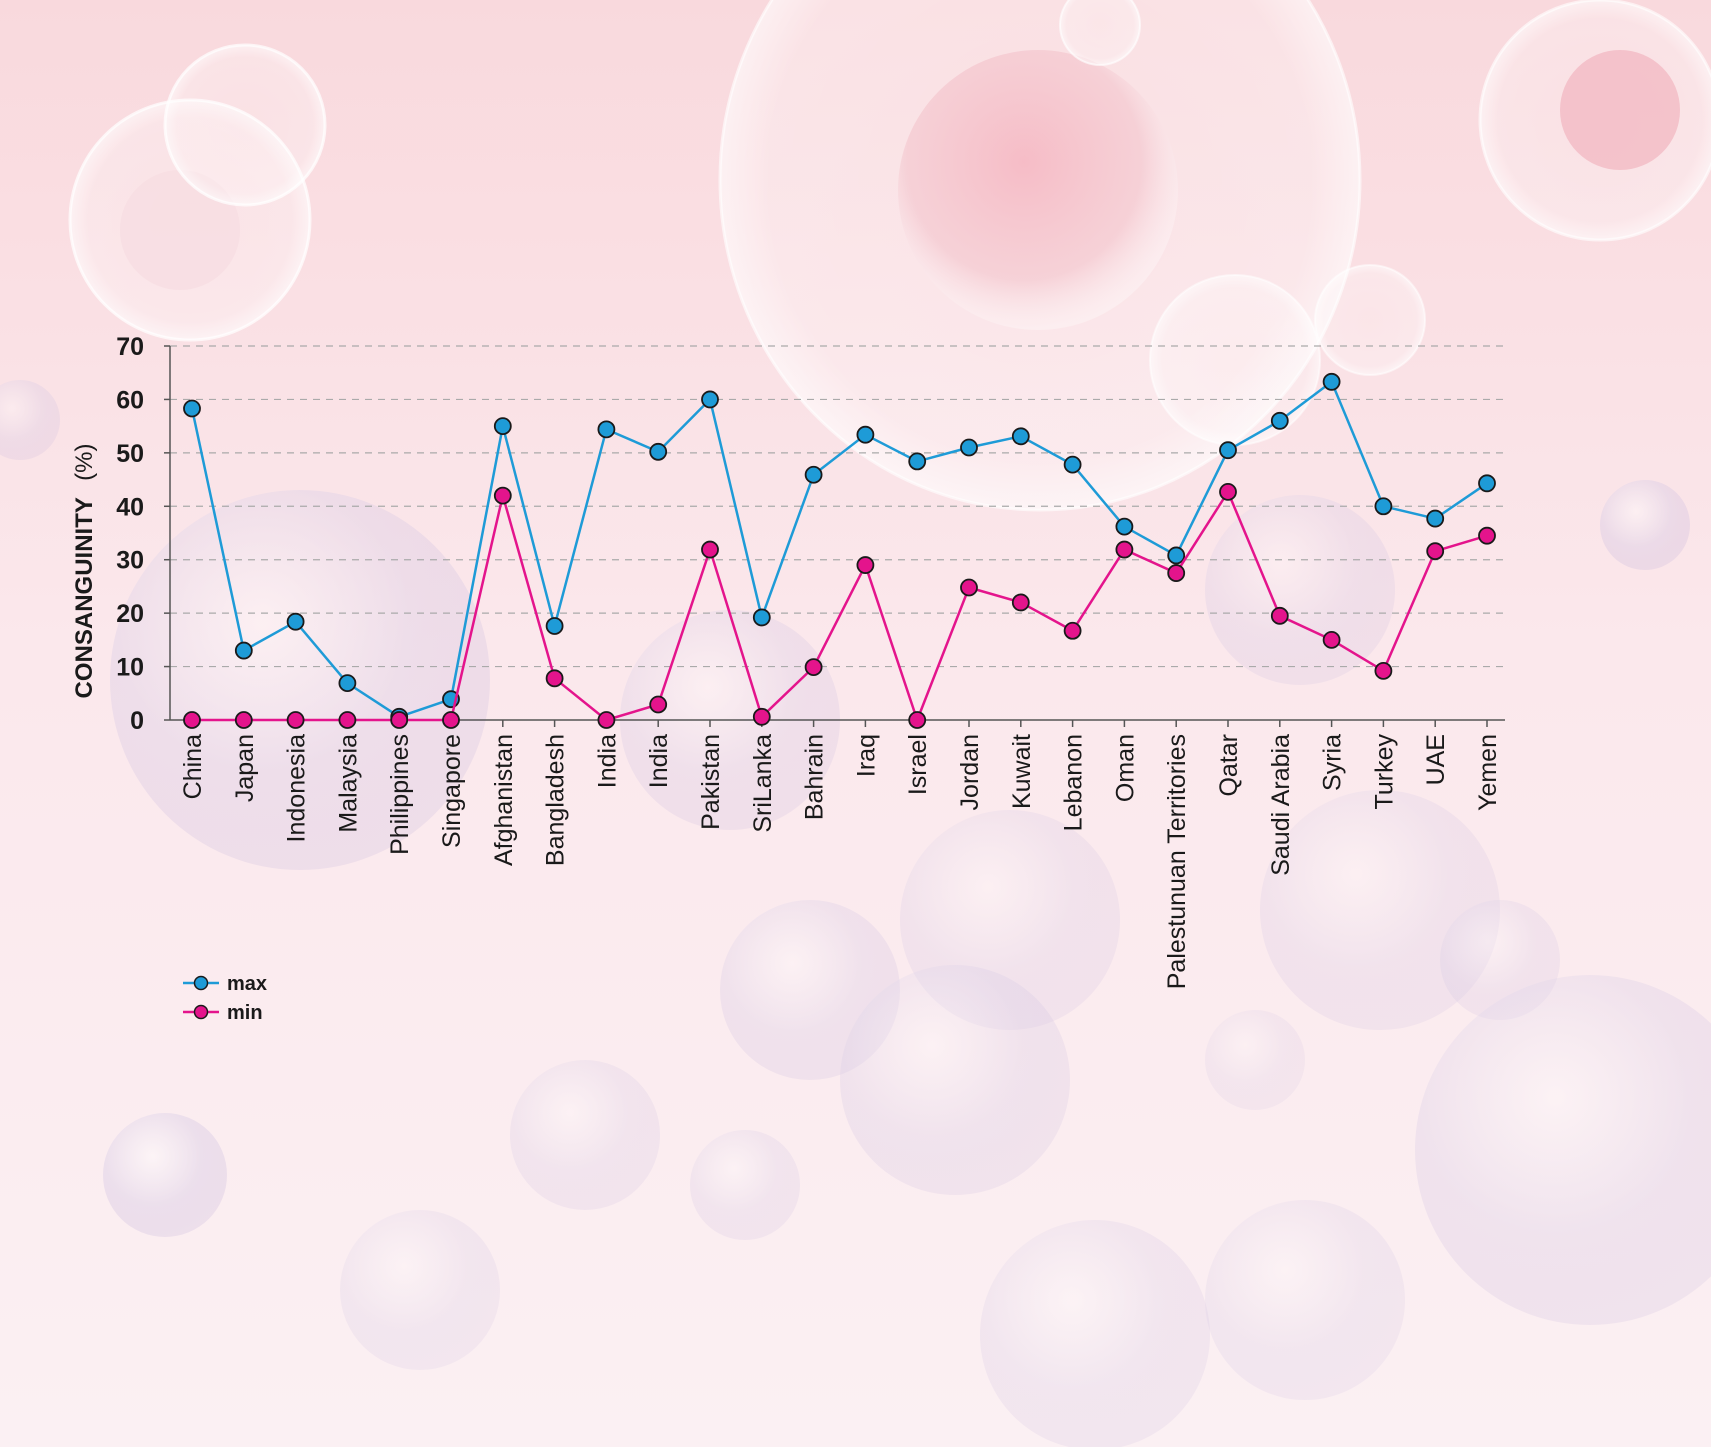 This screenshot has width=1711, height=1447. I want to click on x-tick-label: SriLanka, so click(763, 783).